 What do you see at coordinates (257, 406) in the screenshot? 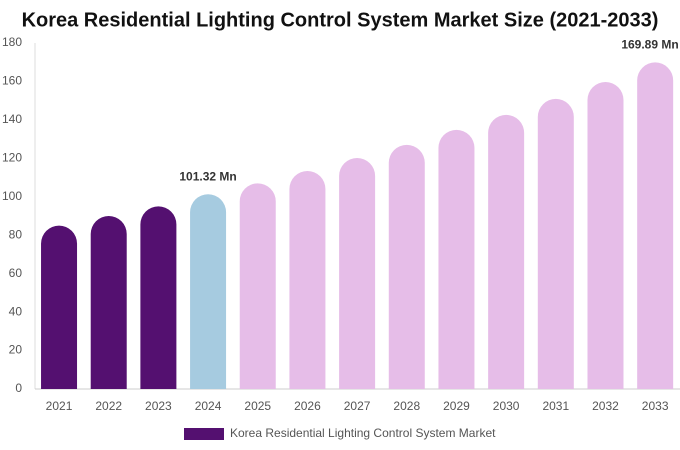
I see `x-tick-label: 2025` at bounding box center [257, 406].